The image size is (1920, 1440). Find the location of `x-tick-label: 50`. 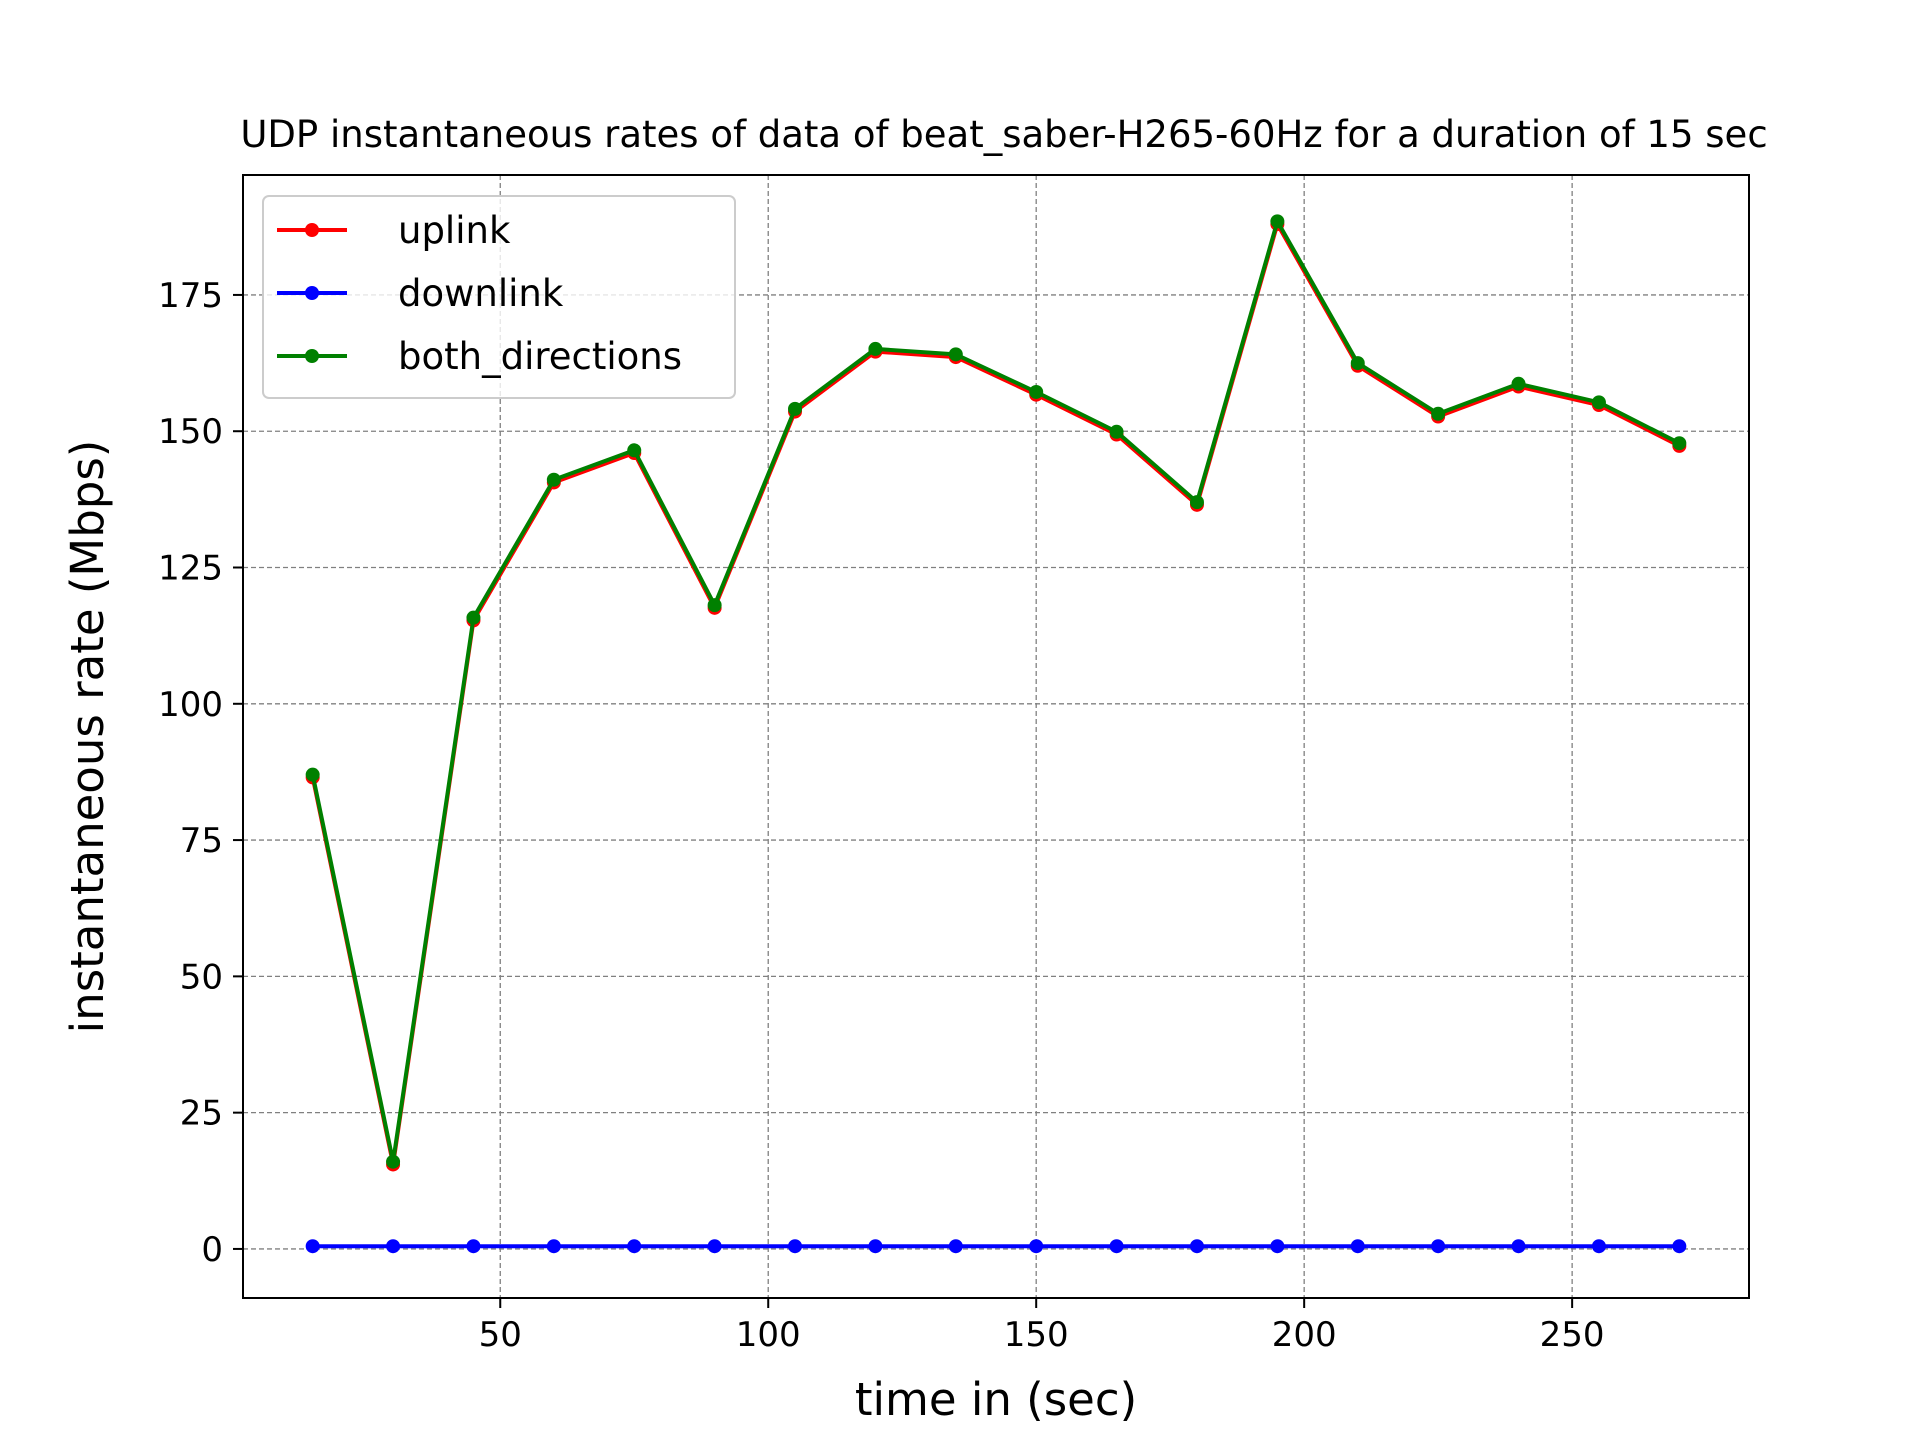

x-tick-label: 50 is located at coordinates (500, 1335).